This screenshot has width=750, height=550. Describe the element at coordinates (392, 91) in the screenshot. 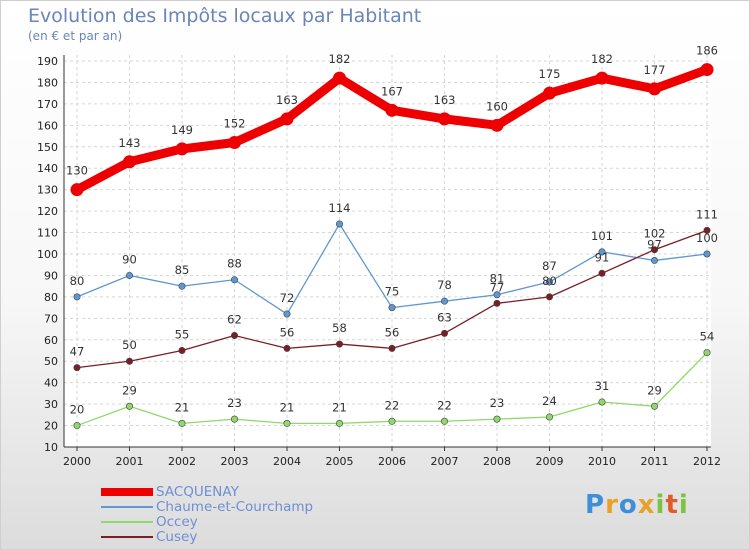

I see `data-label: 167` at that location.